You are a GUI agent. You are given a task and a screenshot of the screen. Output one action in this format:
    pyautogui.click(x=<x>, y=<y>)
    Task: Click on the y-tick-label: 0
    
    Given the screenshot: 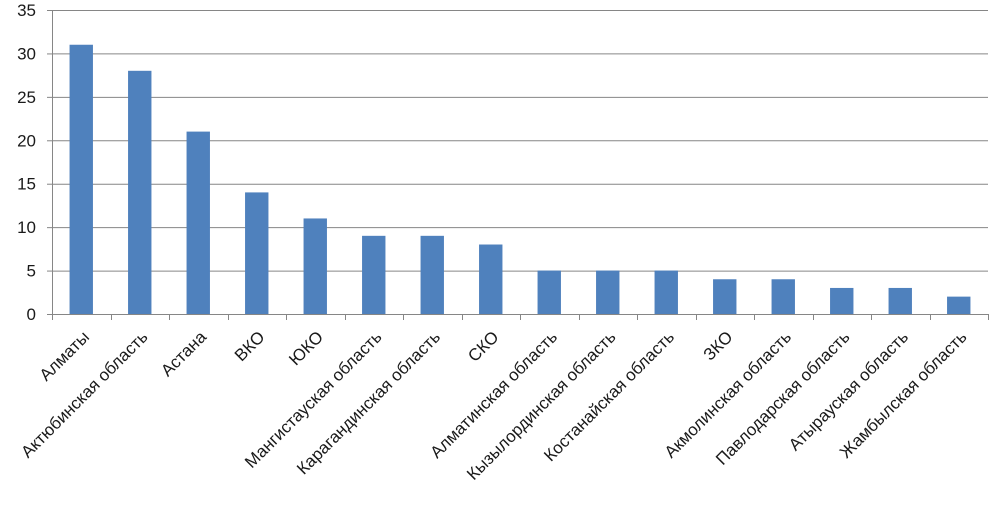 What is the action you would take?
    pyautogui.click(x=31, y=314)
    